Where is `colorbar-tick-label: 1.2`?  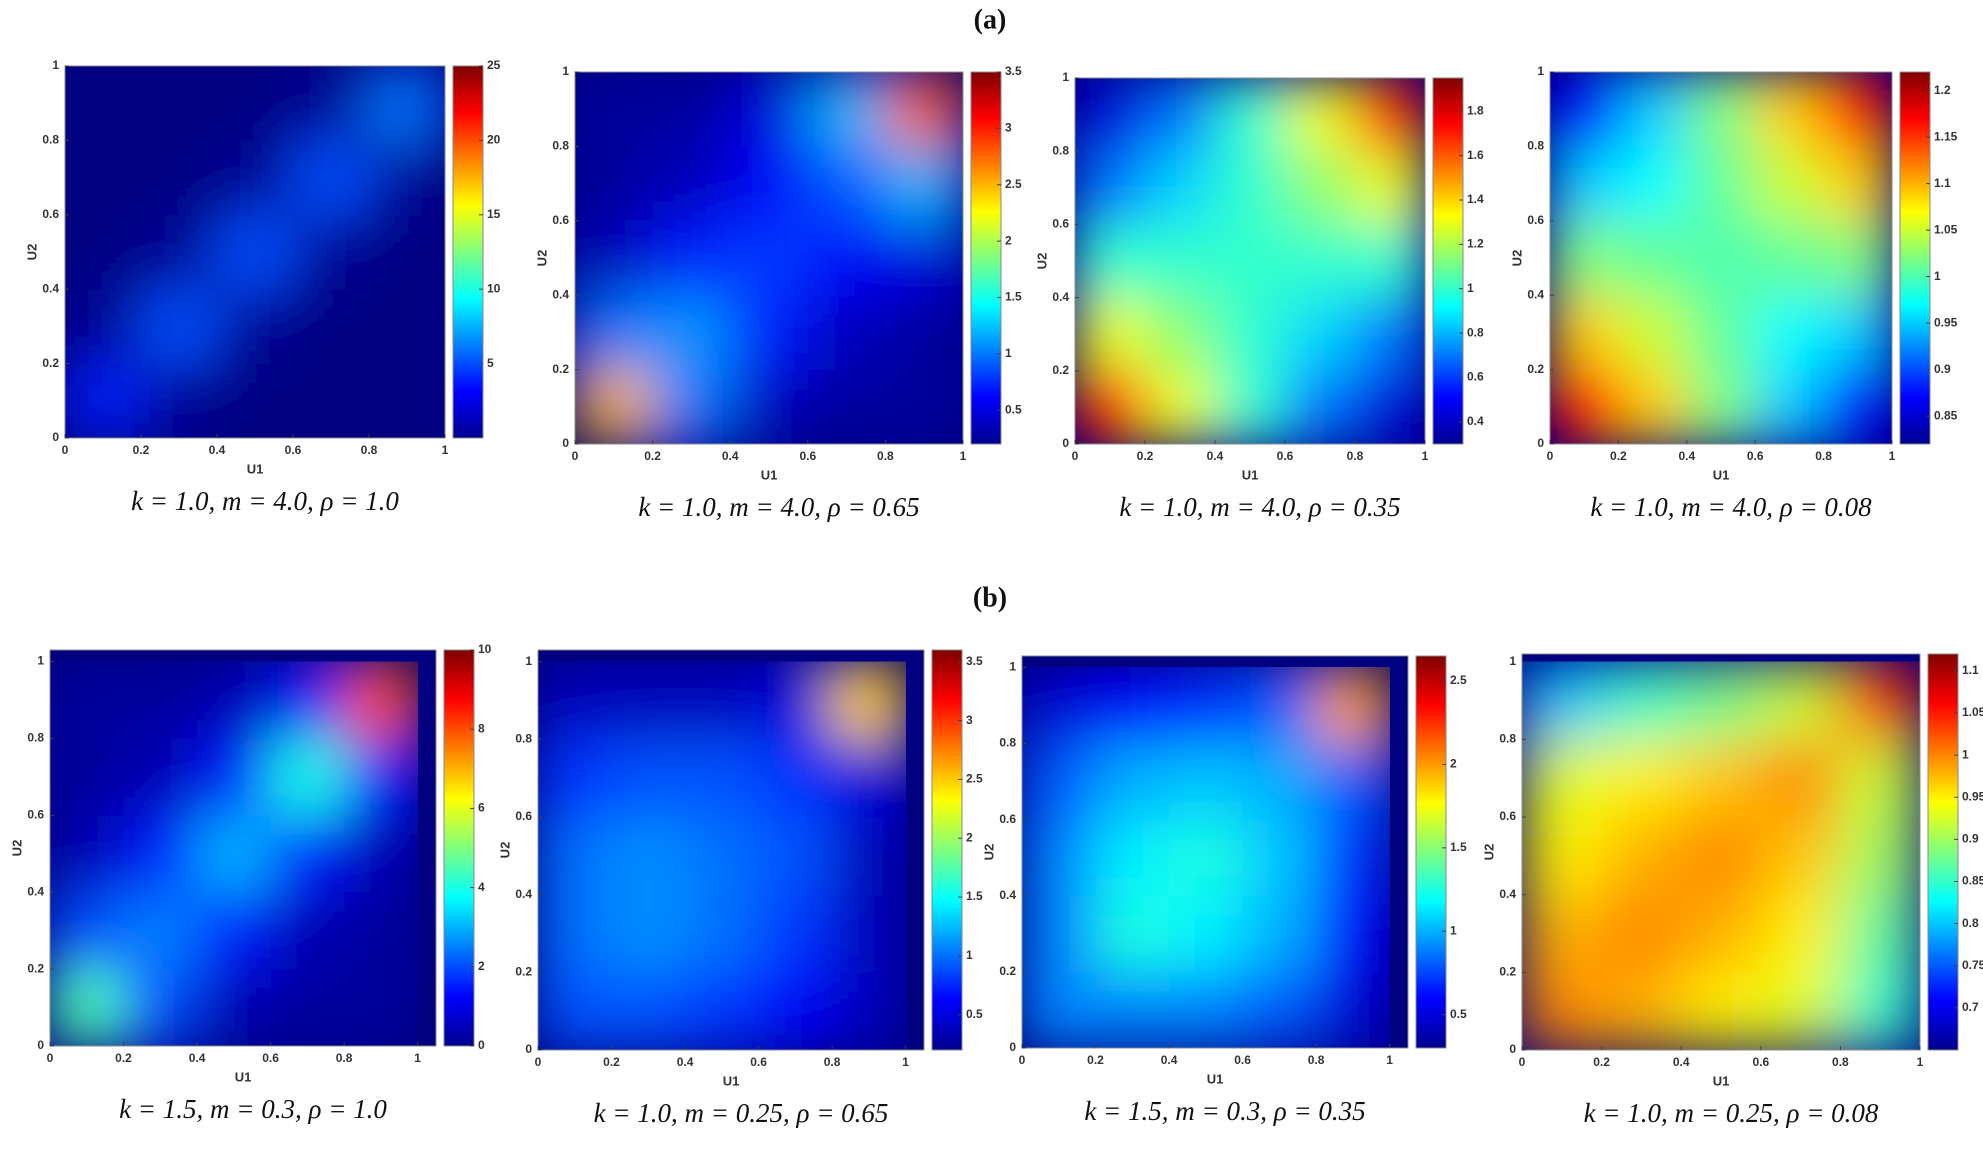 colorbar-tick-label: 1.2 is located at coordinates (1475, 244).